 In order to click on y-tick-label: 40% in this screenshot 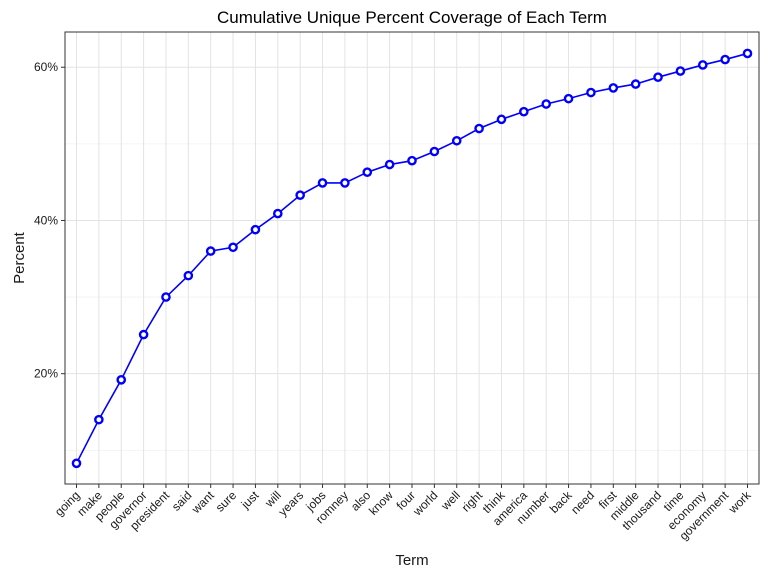, I will do `click(46, 220)`.